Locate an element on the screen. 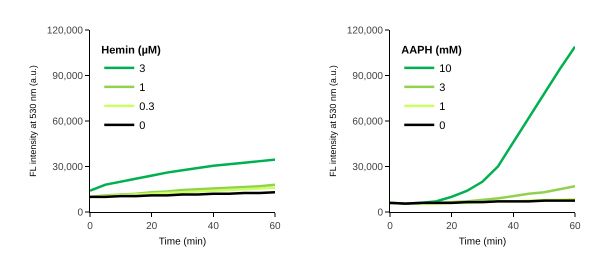 This screenshot has height=264, width=600. legend-label: 10 is located at coordinates (445, 69).